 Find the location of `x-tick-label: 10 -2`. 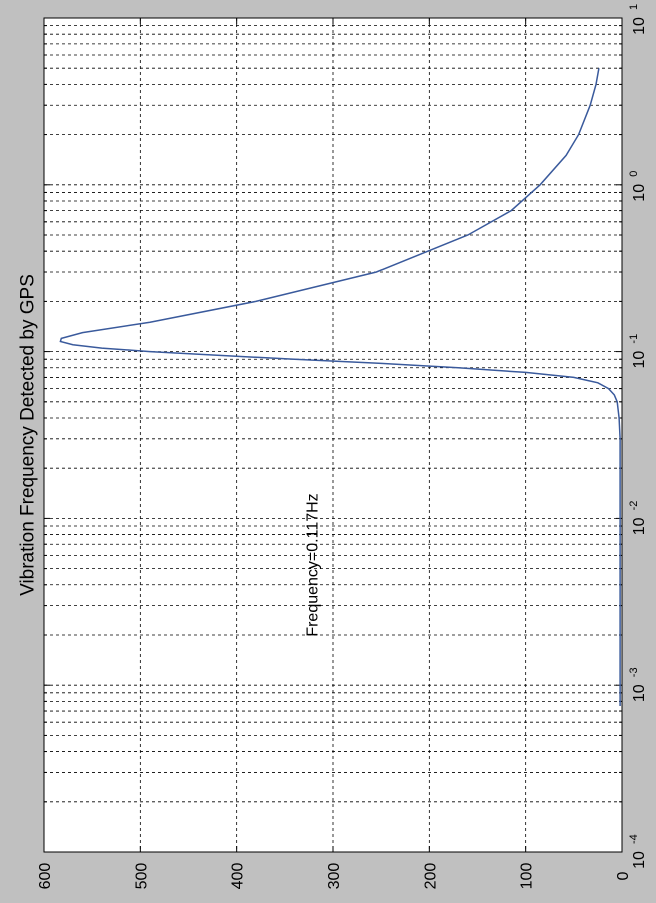

x-tick-label: 10 -2 is located at coordinates (638, 518).